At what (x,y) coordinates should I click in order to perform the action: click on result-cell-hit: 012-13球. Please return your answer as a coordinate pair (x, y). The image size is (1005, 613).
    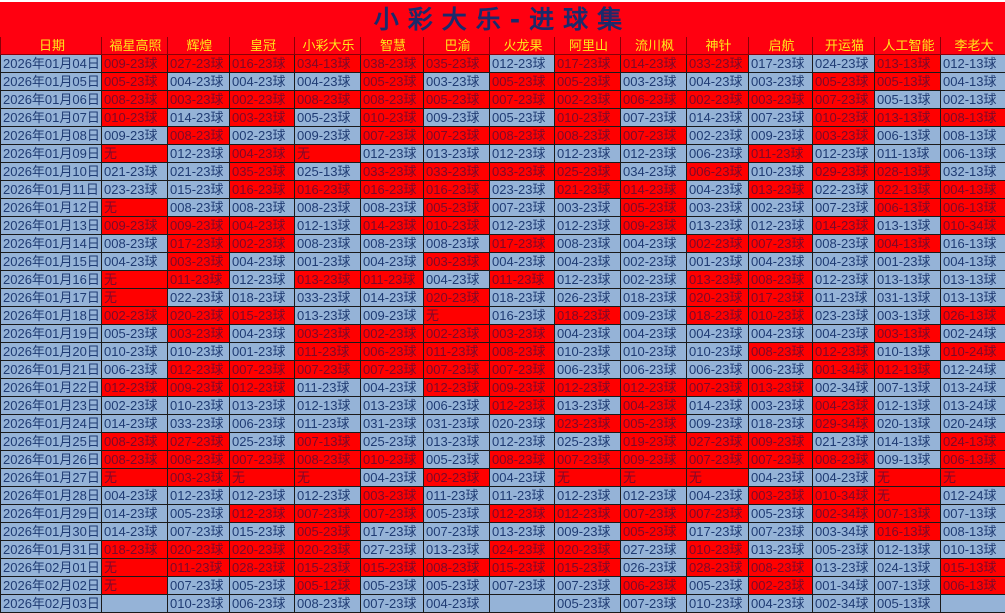
    Looking at the image, I should click on (908, 370).